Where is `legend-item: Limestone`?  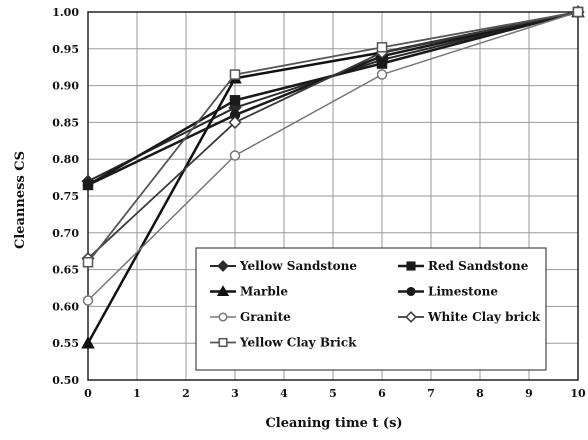
legend-item: Limestone is located at coordinates (448, 292).